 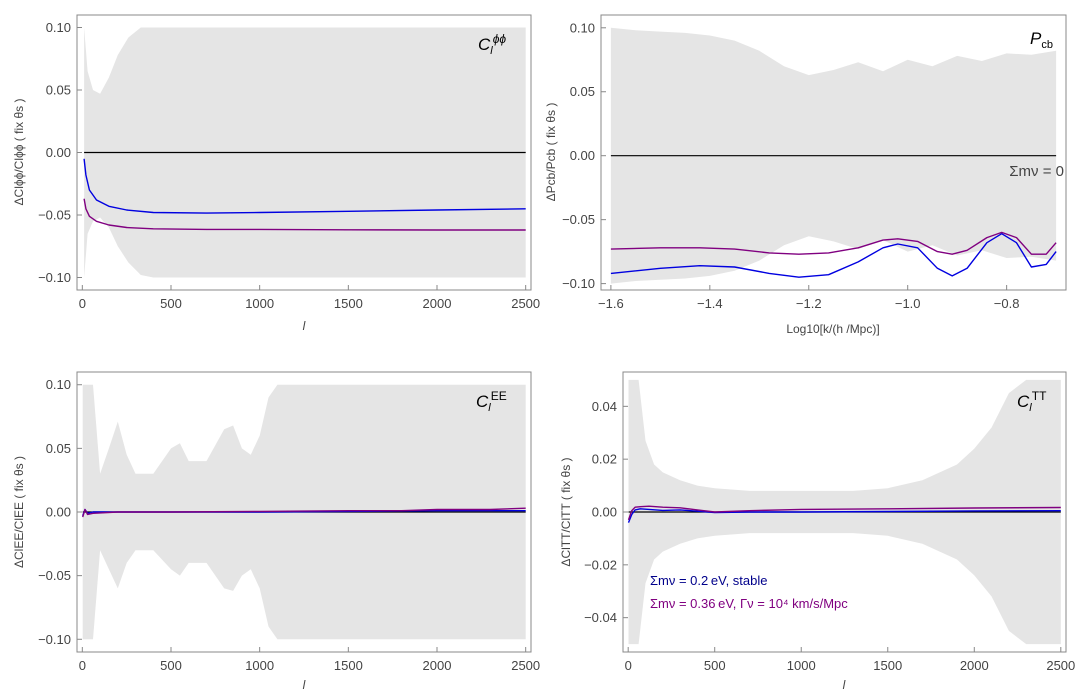 What do you see at coordinates (600, 564) in the screenshot?
I see `y-tick-label: −0.02` at bounding box center [600, 564].